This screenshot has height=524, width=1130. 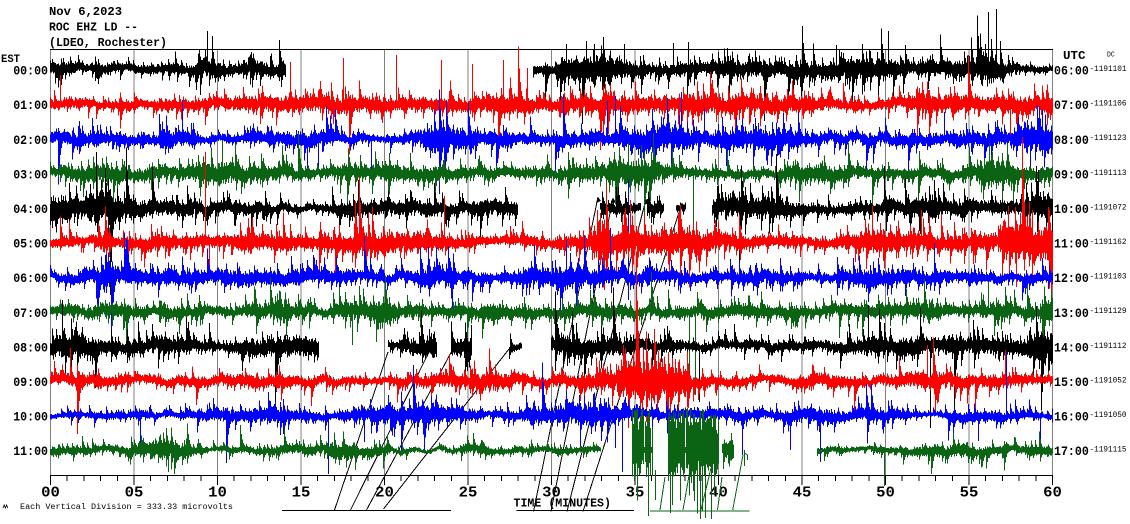 What do you see at coordinates (1071, 278) in the screenshot?
I see `svg-text: 12:00` at bounding box center [1071, 278].